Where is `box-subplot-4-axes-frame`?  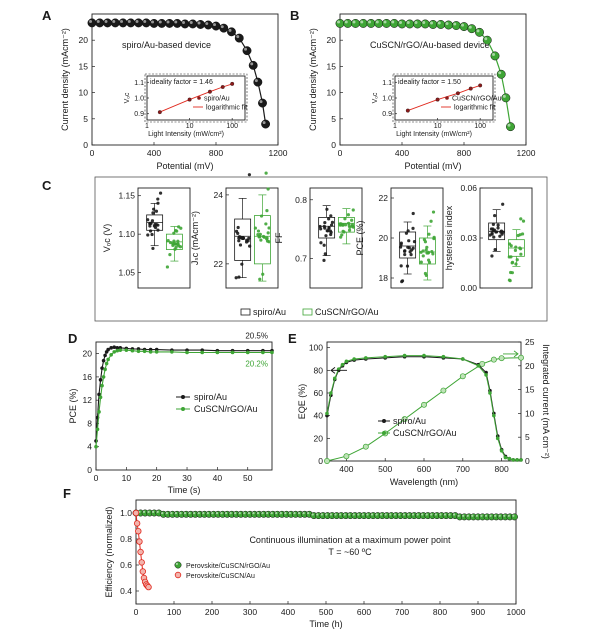 box-subplot-4-axes-frame is located at coordinates (506, 238).